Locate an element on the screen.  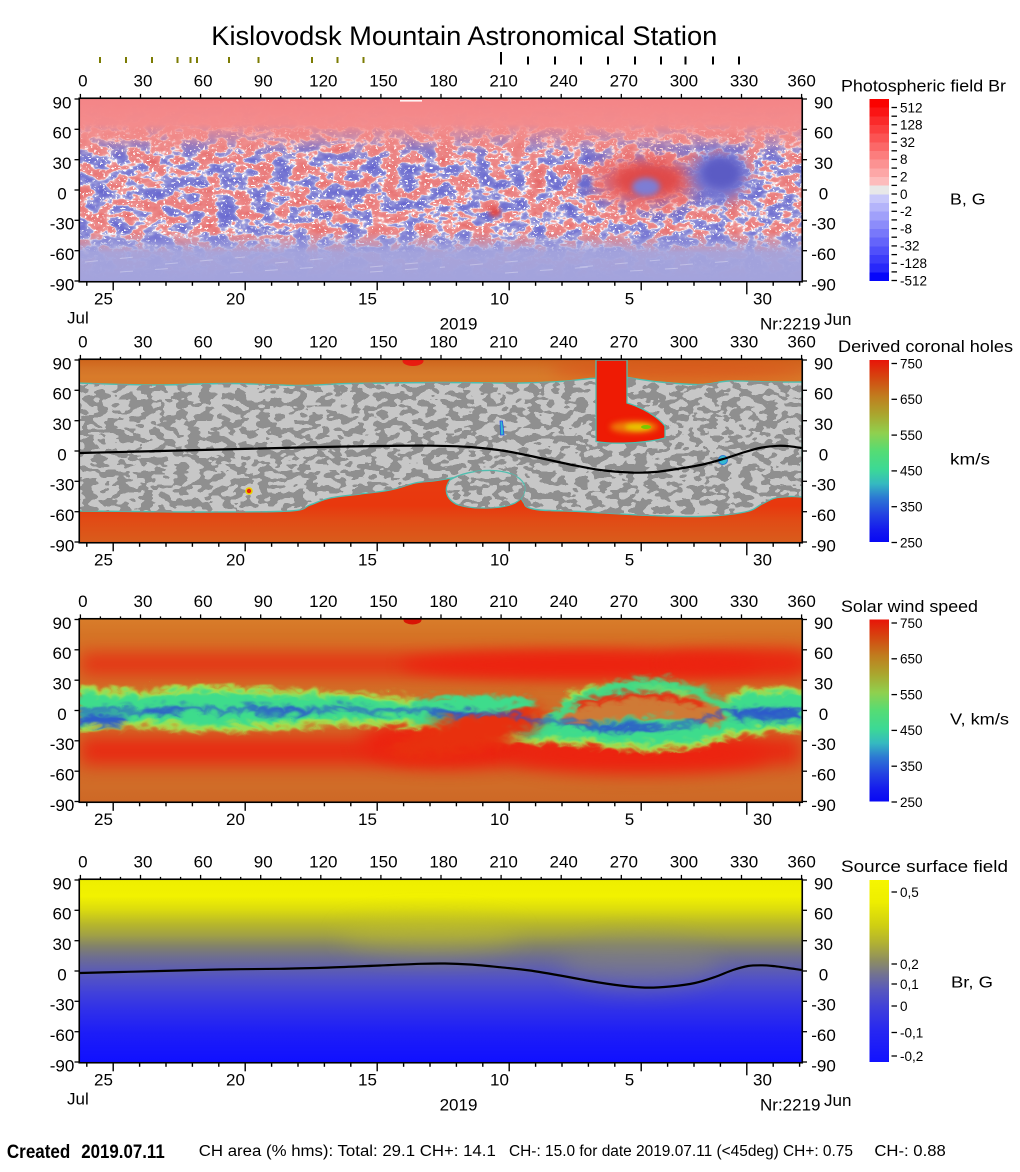
svg-text: 2019 is located at coordinates (459, 1105).